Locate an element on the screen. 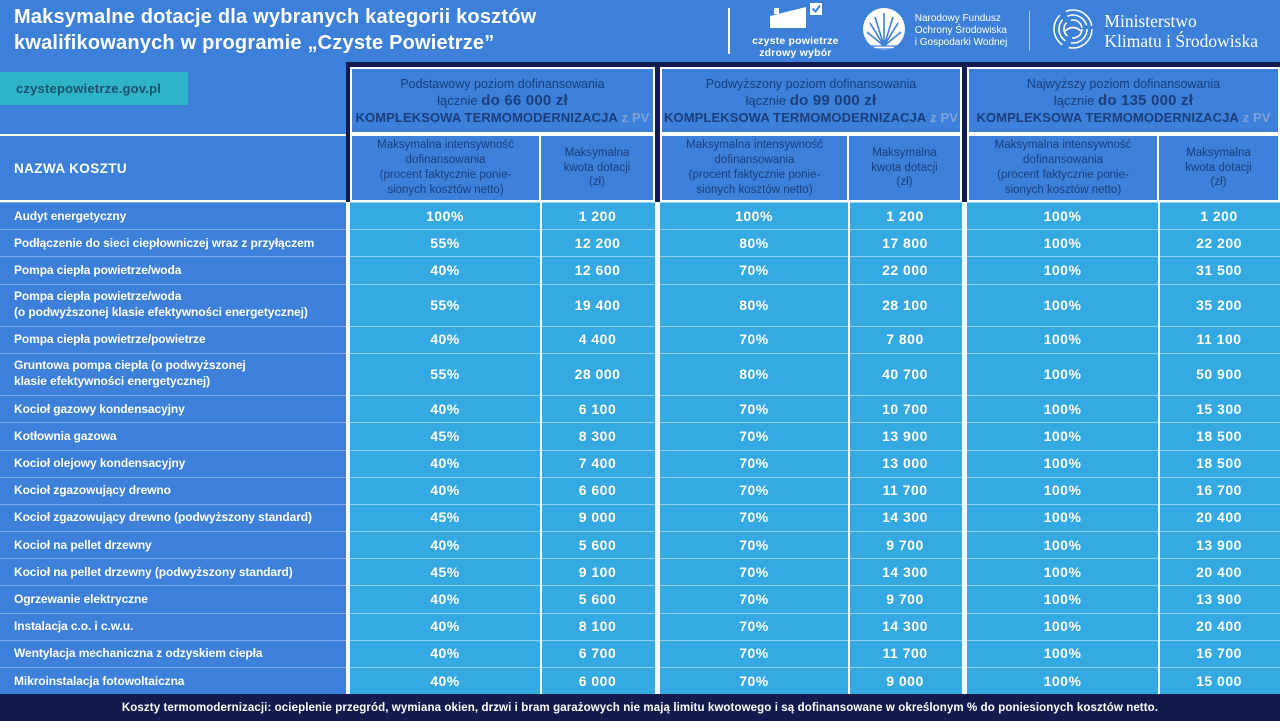 Image resolution: width=1280 pixels, height=721 pixels. cost-name: Kotłownia gazowa is located at coordinates (173, 436).